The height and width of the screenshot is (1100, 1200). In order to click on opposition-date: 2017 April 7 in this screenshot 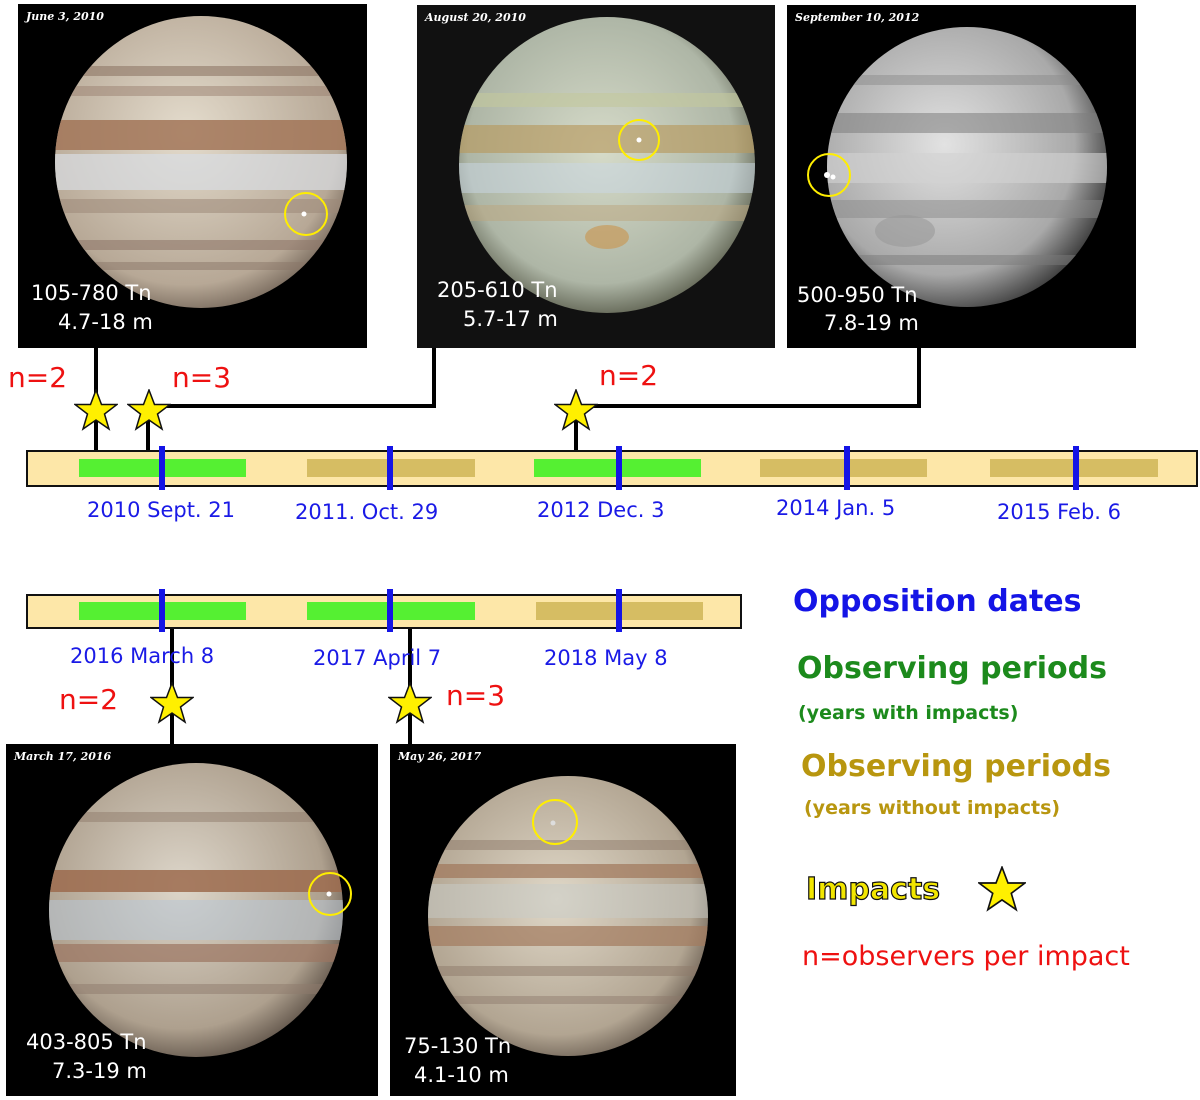, I will do `click(377, 658)`.